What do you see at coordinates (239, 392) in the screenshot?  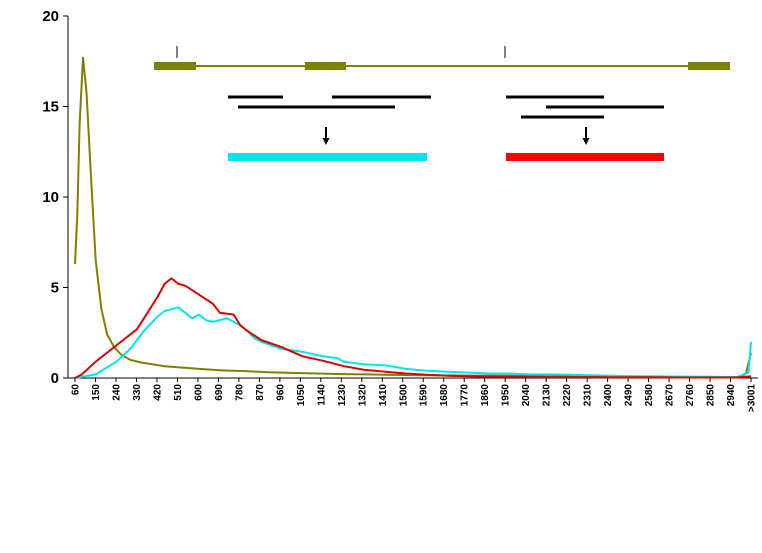 I see `x-tick-label: 780` at bounding box center [239, 392].